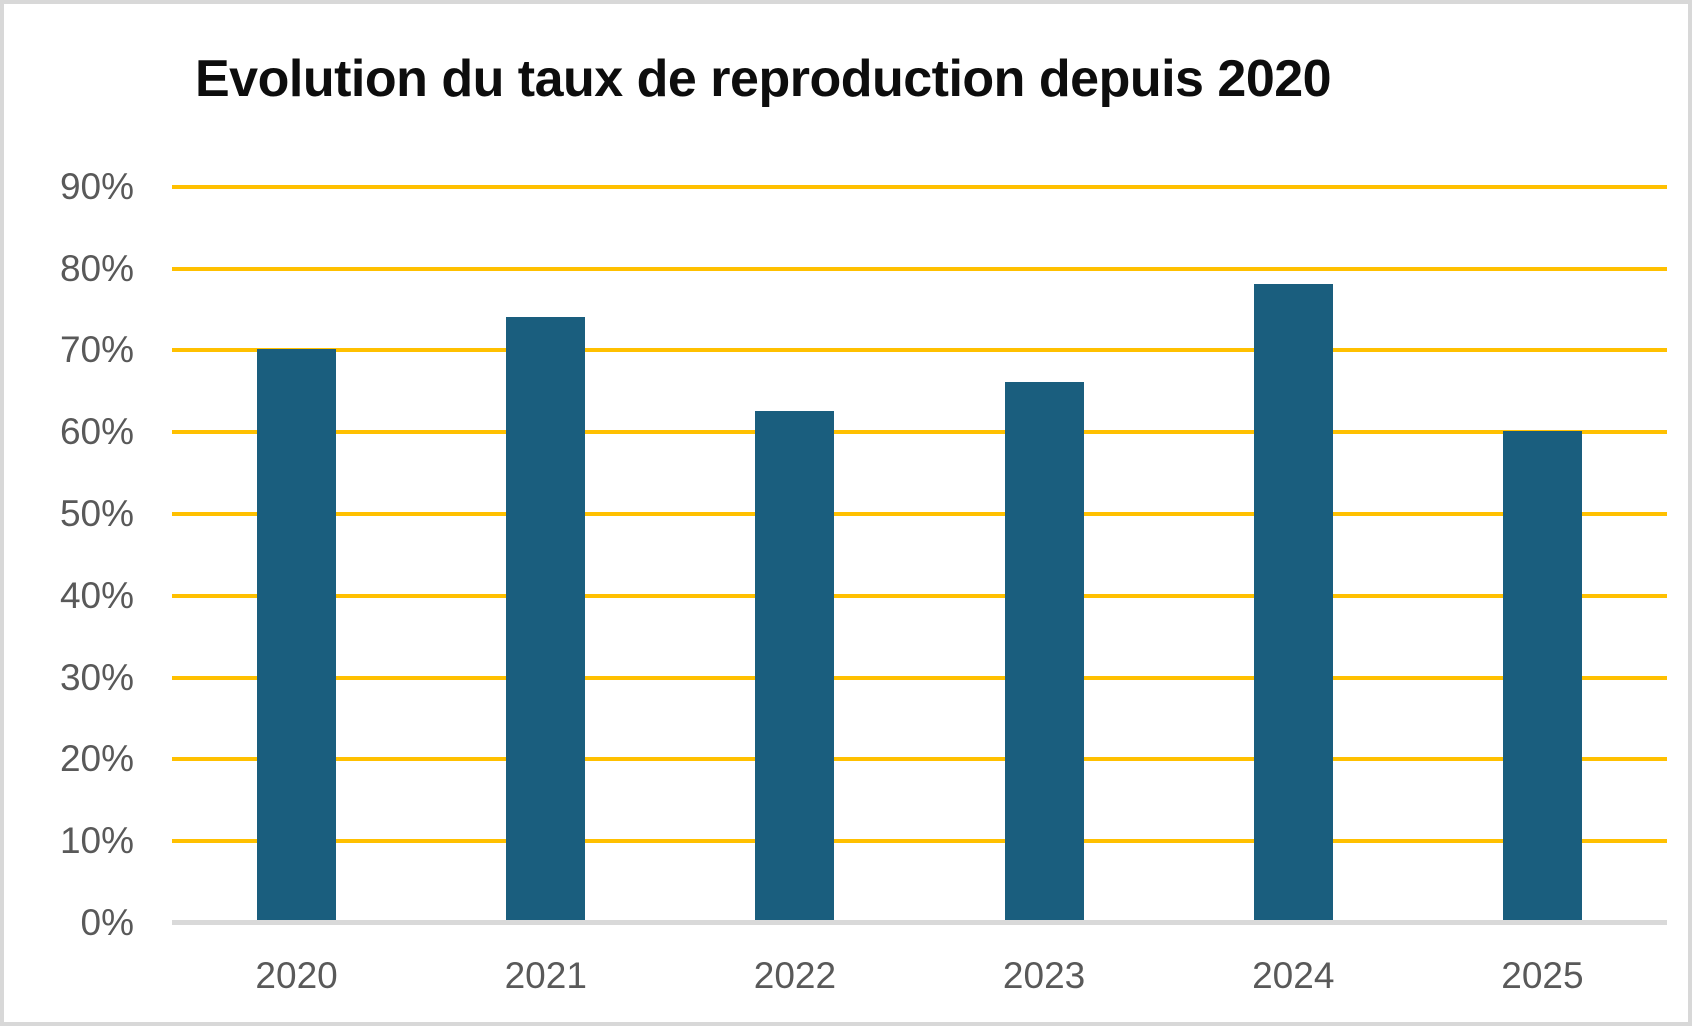 The image size is (1692, 1026). I want to click on bar-2021, so click(546, 619).